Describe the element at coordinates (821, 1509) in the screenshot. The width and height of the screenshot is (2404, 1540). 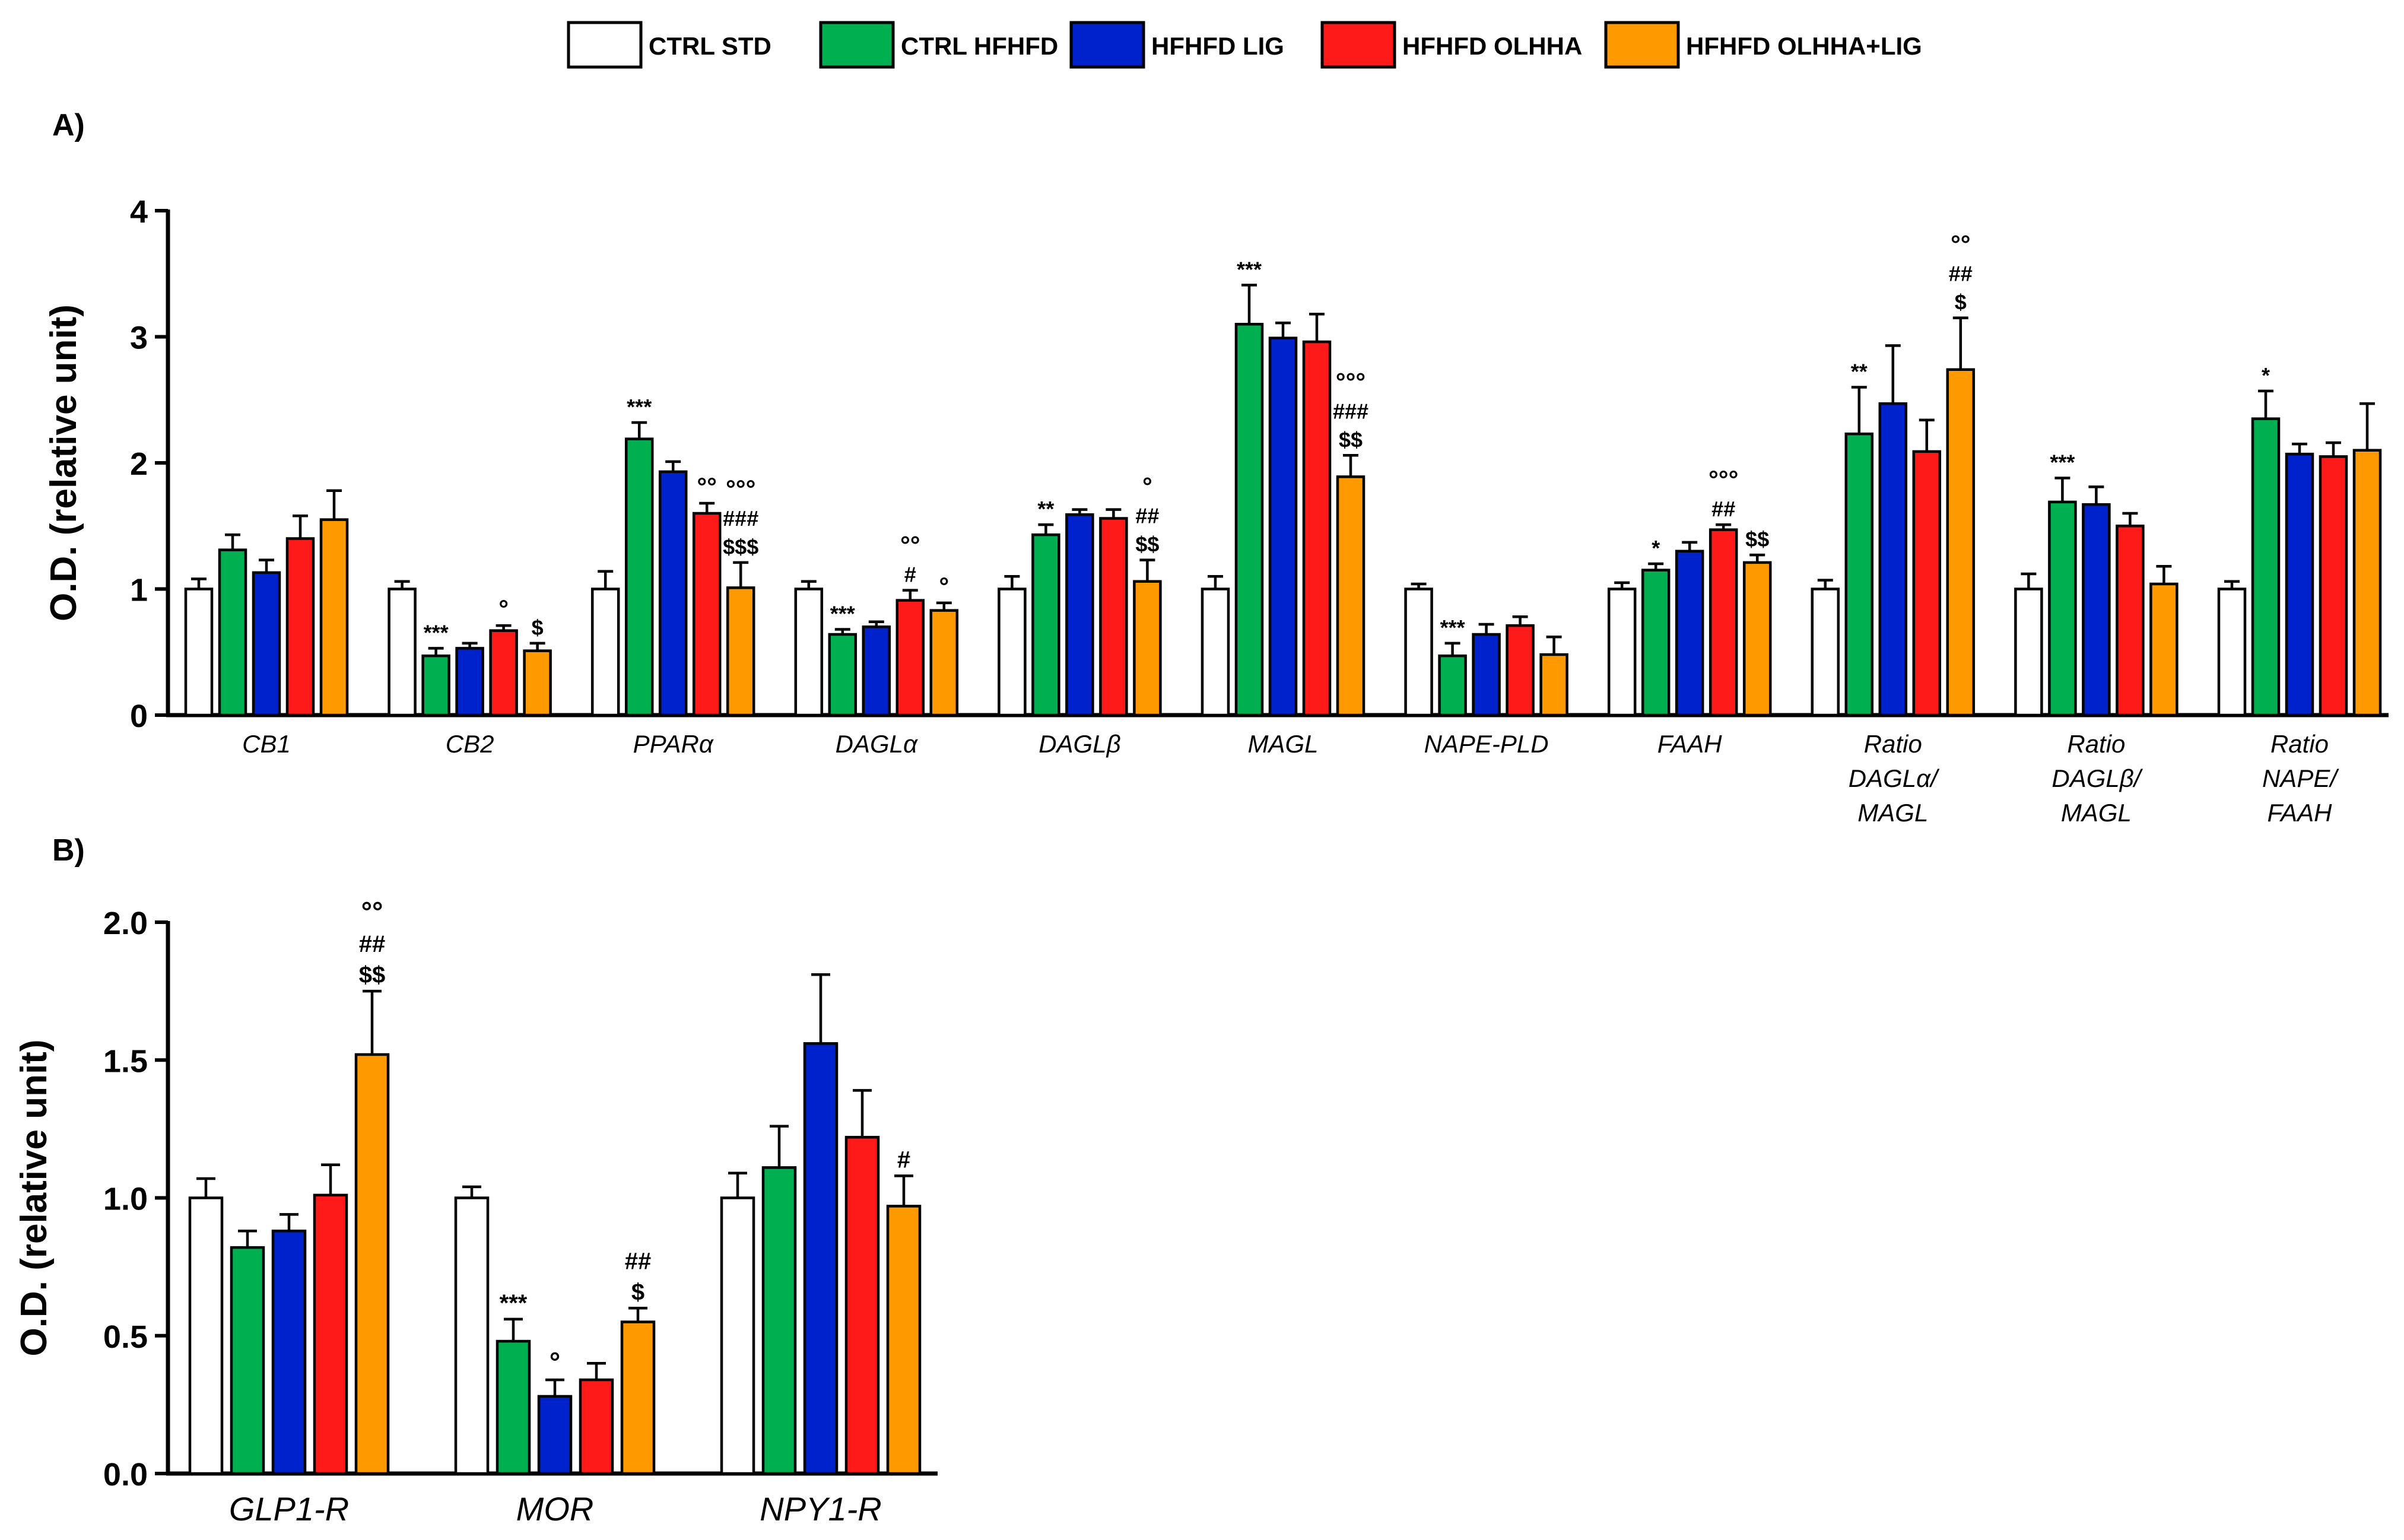
I see `category-label: NPY1-R` at that location.